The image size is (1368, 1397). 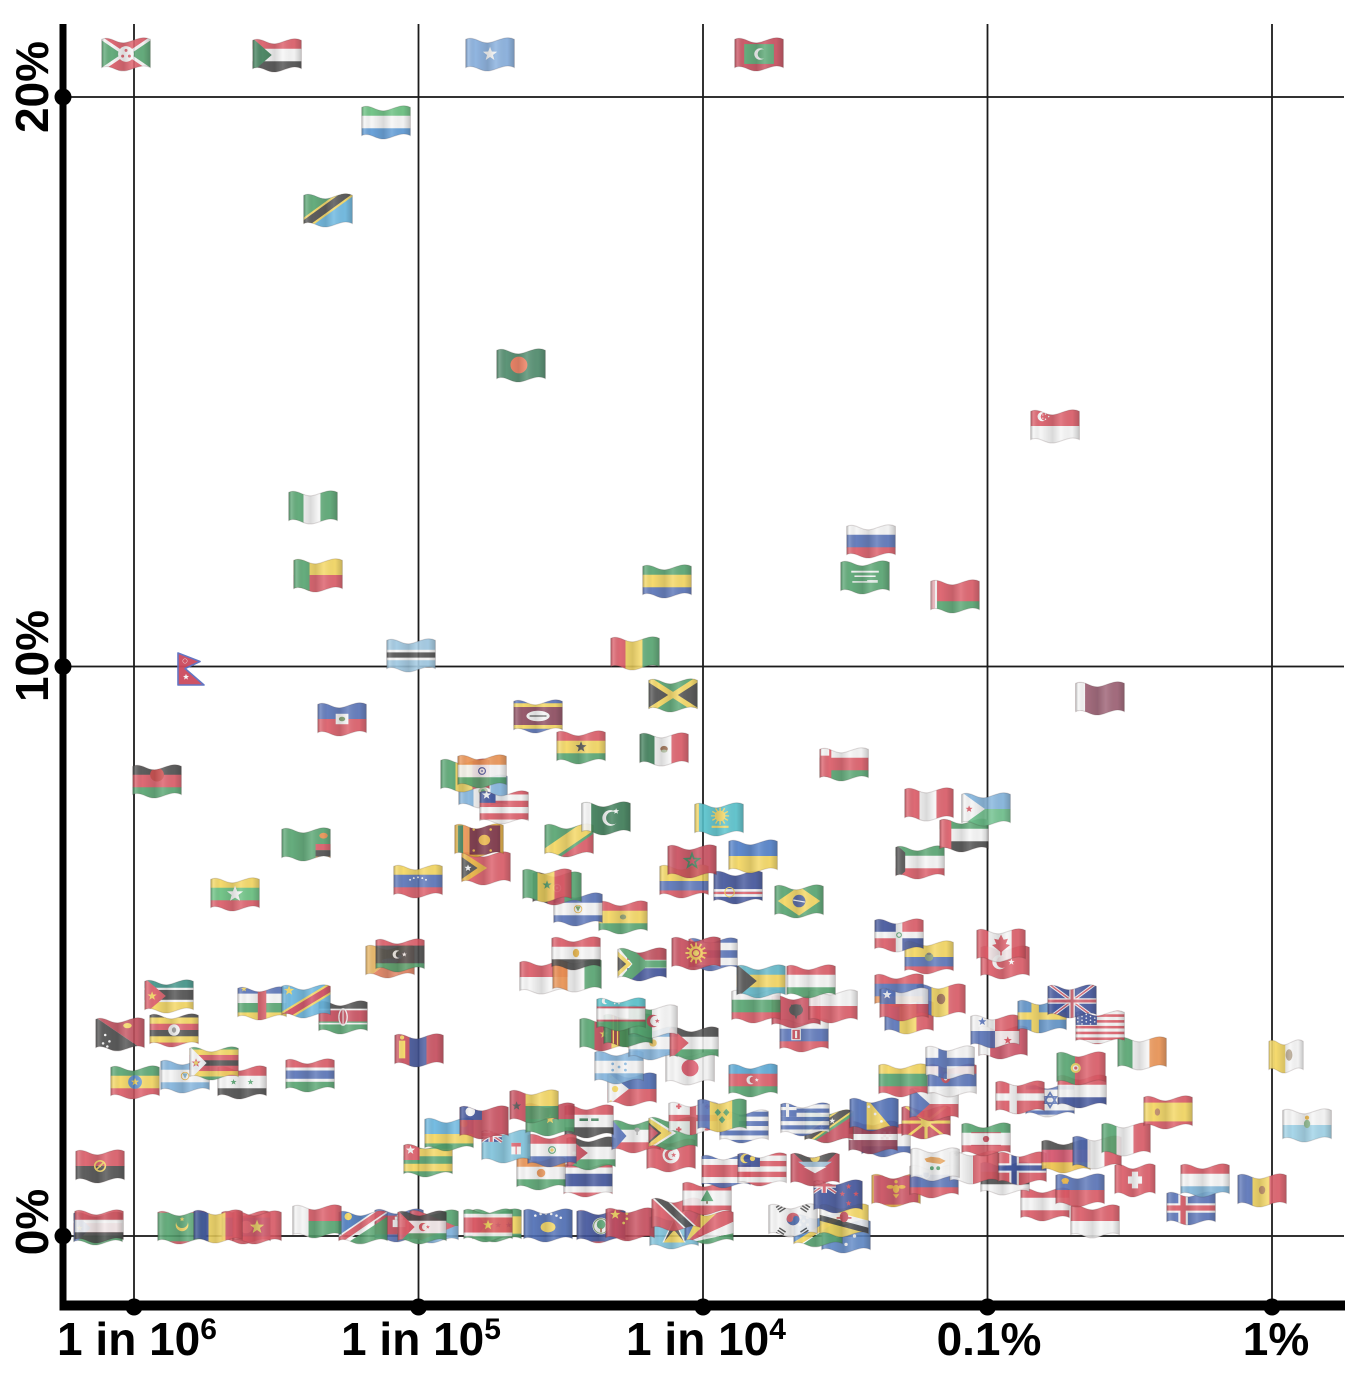 What do you see at coordinates (32, 656) in the screenshot?
I see `svg-text: 10%` at bounding box center [32, 656].